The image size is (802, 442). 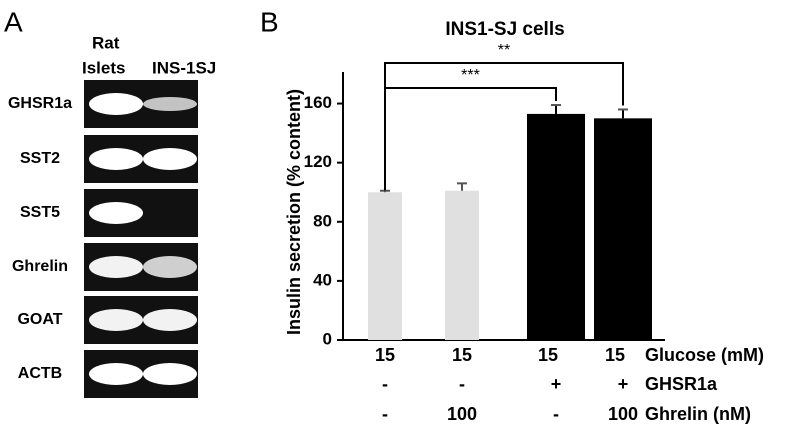 What do you see at coordinates (40, 158) in the screenshot?
I see `gene-label: SST2` at bounding box center [40, 158].